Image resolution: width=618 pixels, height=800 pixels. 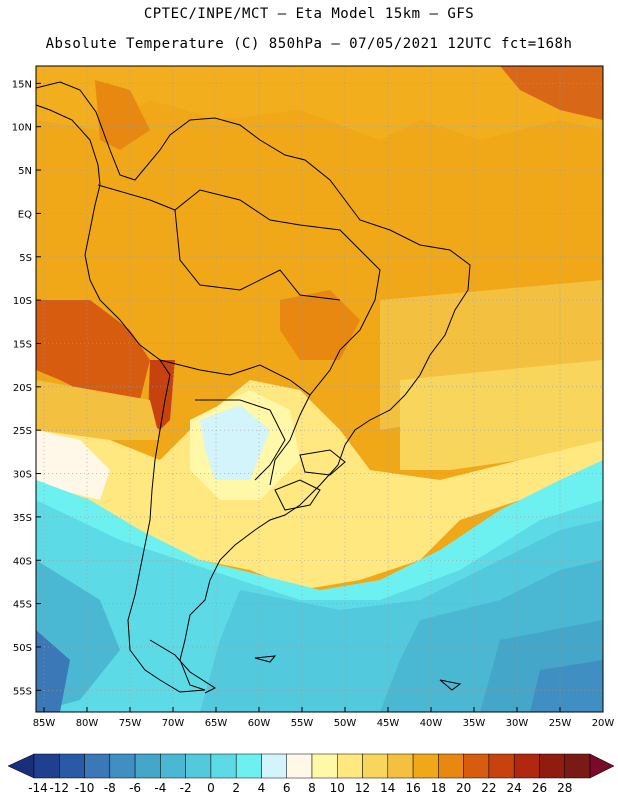 What do you see at coordinates (22, 691) in the screenshot?
I see `lat-tick-label: 55S` at bounding box center [22, 691].